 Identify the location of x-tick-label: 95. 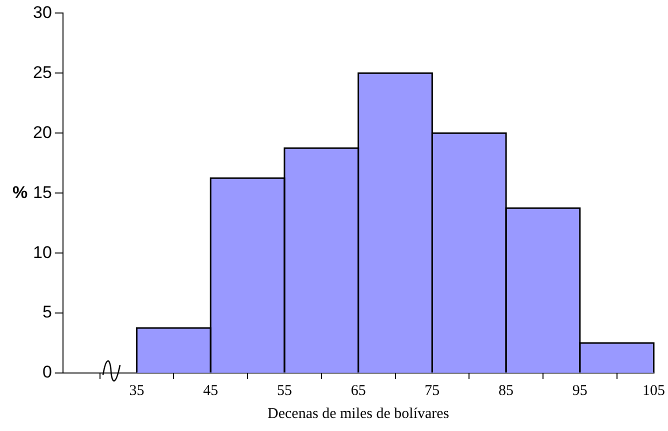
(580, 390).